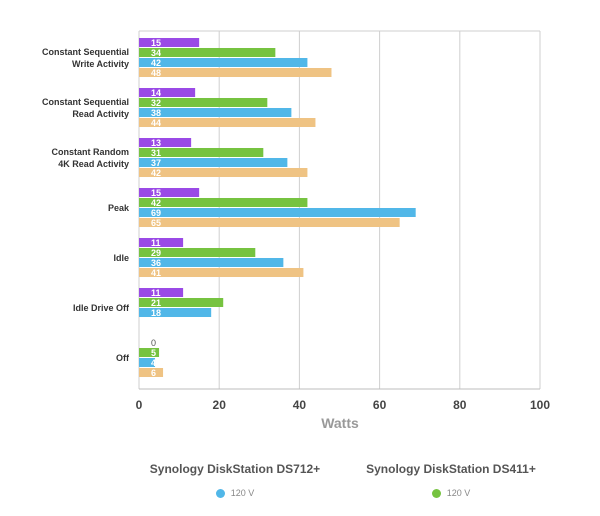 The image size is (600, 516). What do you see at coordinates (156, 253) in the screenshot?
I see `bar-value-label: 29` at bounding box center [156, 253].